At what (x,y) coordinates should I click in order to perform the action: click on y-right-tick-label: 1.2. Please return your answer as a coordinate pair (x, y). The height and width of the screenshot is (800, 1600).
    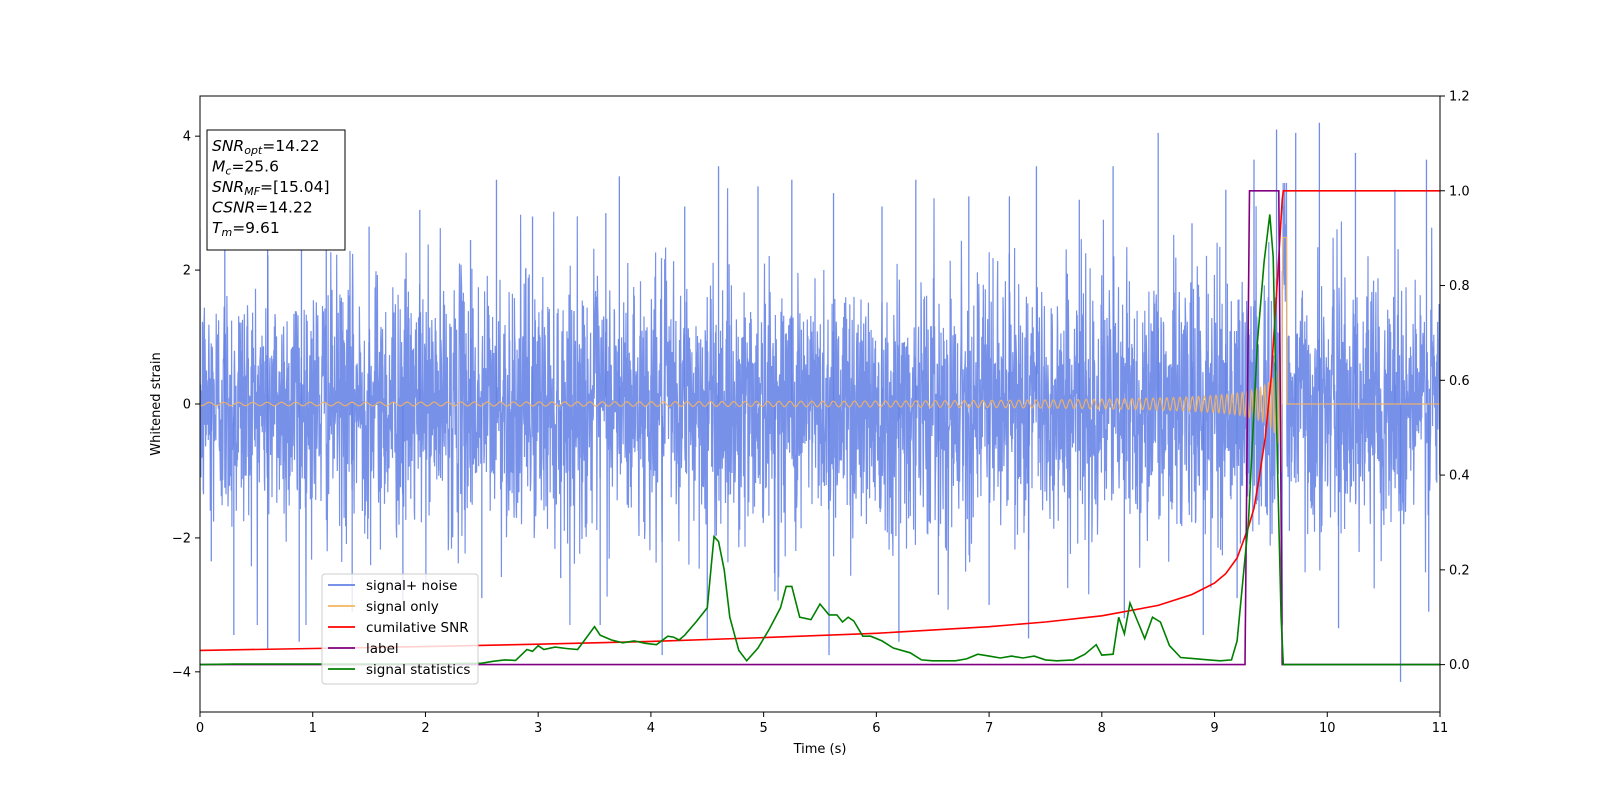
    Looking at the image, I should click on (1459, 97).